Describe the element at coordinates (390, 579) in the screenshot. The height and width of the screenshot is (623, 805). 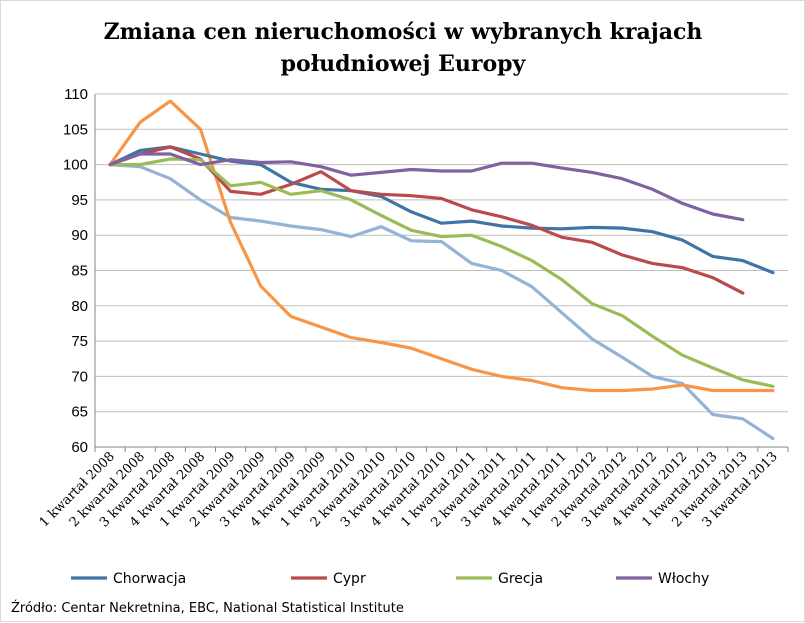
I see `legend: Chorwacja Cypr Grecja Włochy` at that location.